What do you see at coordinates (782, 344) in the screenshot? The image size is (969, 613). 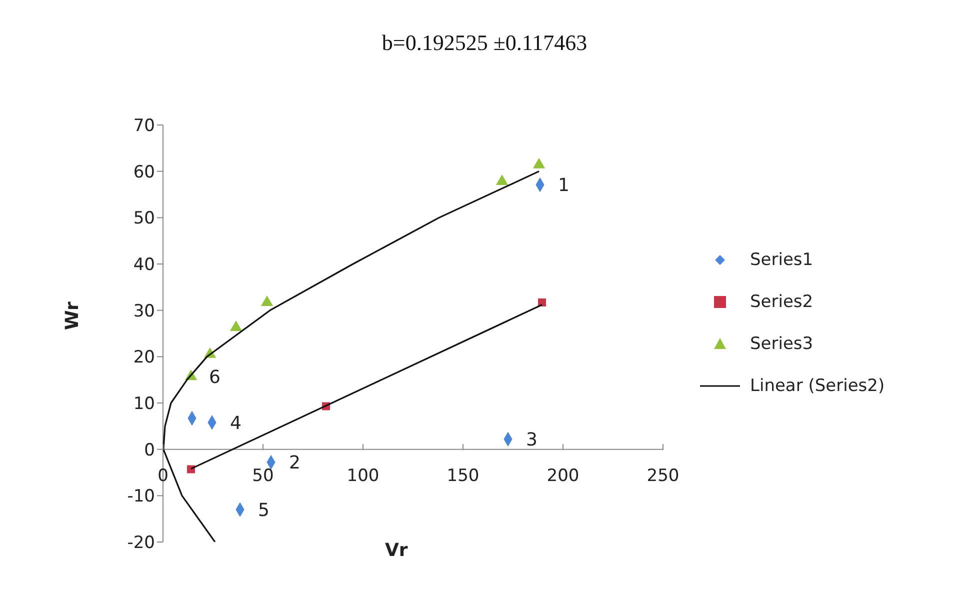 I see `legend-label: Series3` at bounding box center [782, 344].